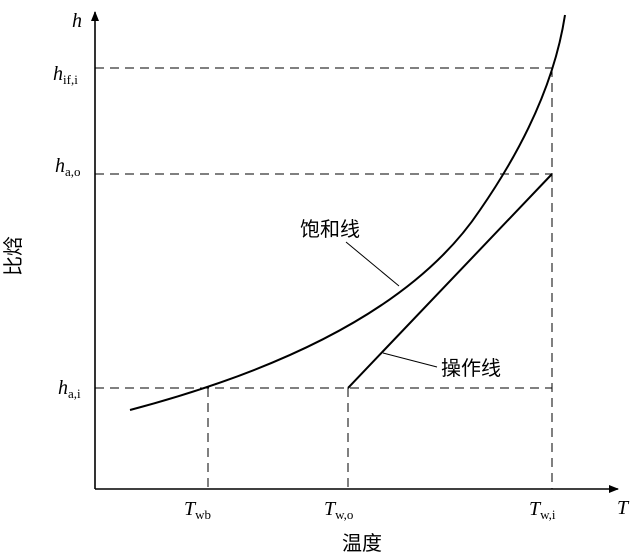 Image resolution: width=634 pixels, height=557 pixels. I want to click on operating-line, so click(450, 281).